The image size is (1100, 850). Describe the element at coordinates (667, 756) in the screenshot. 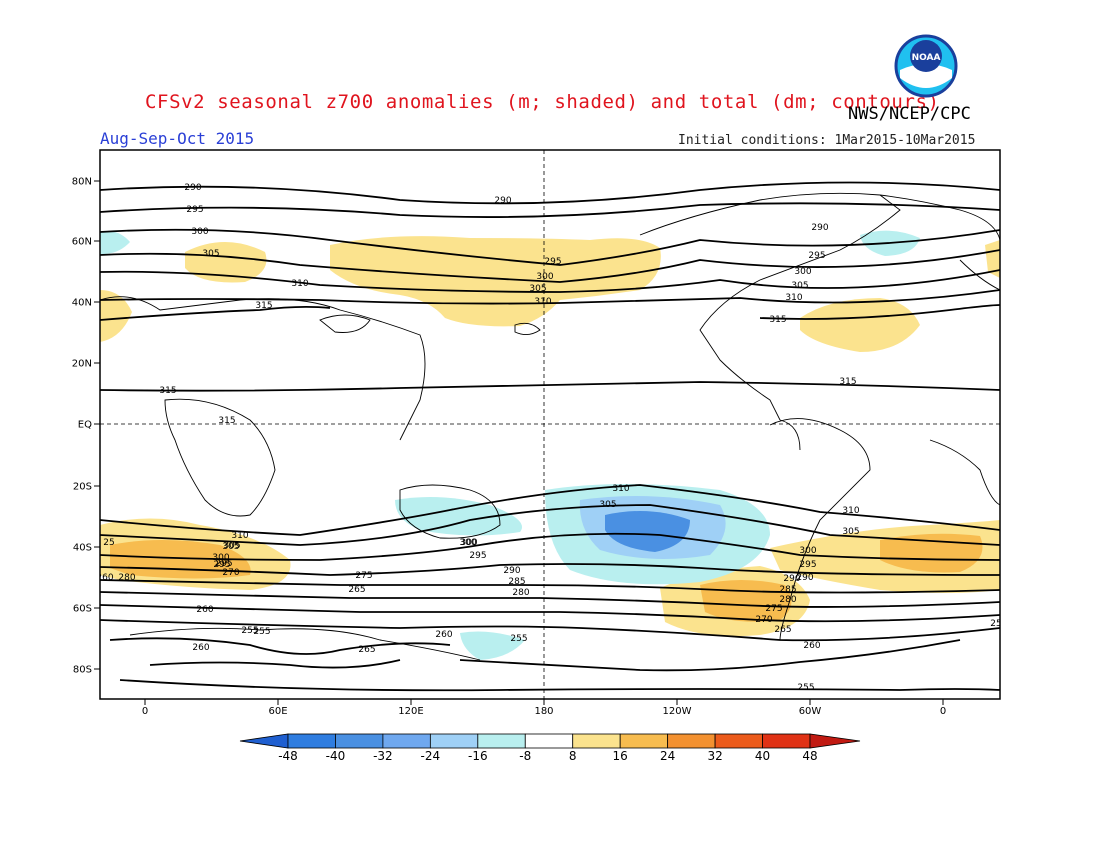

I see `colorbar-label: 24` at that location.